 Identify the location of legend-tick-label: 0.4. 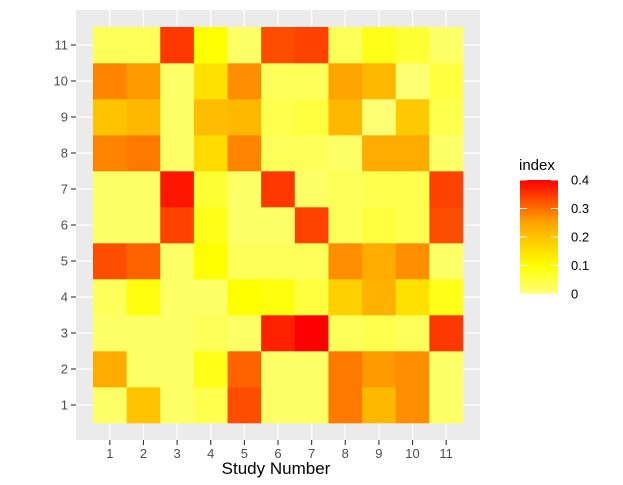
(580, 180).